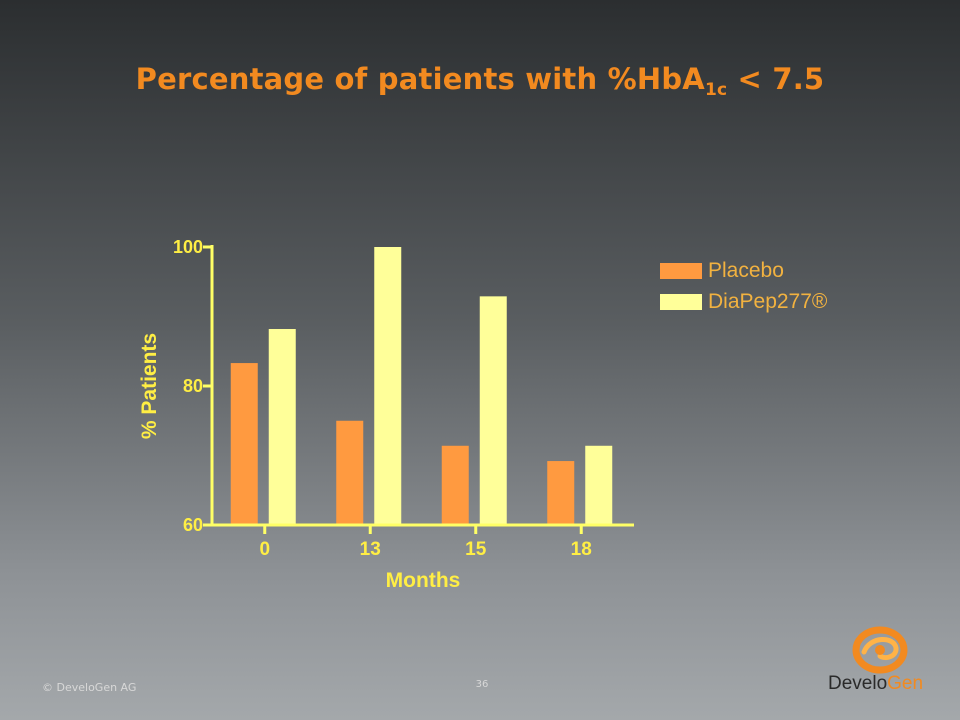  Describe the element at coordinates (768, 301) in the screenshot. I see `legend-label-diapep277: DiaPep277®` at that location.